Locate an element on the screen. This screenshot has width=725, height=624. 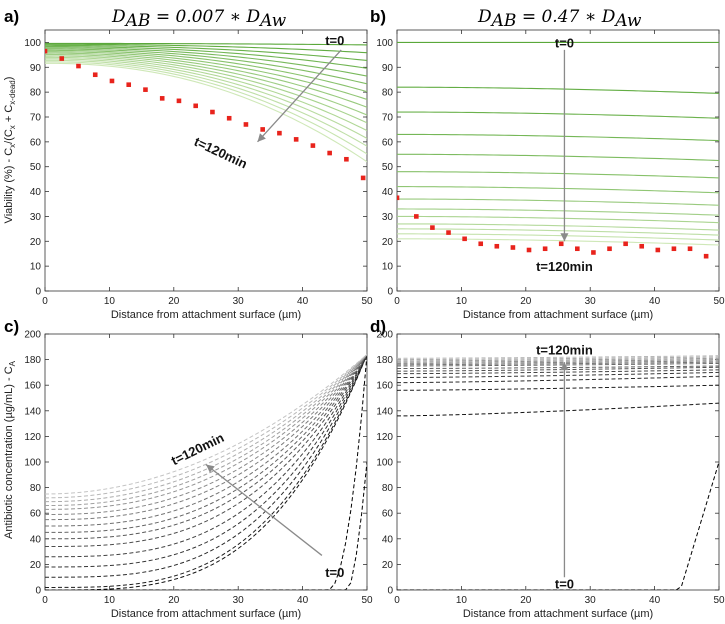
time-arrow is located at coordinates (299, 96).